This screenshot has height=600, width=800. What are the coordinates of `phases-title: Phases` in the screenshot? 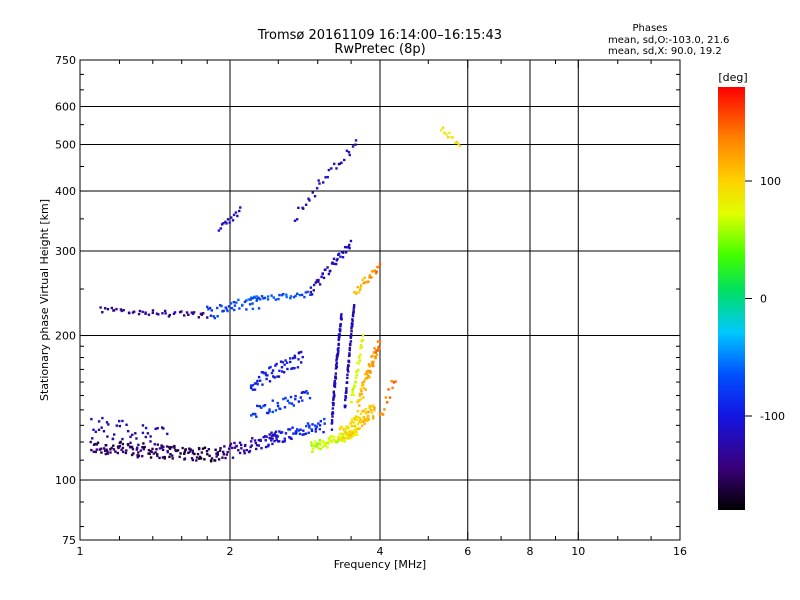 It's located at (649, 28).